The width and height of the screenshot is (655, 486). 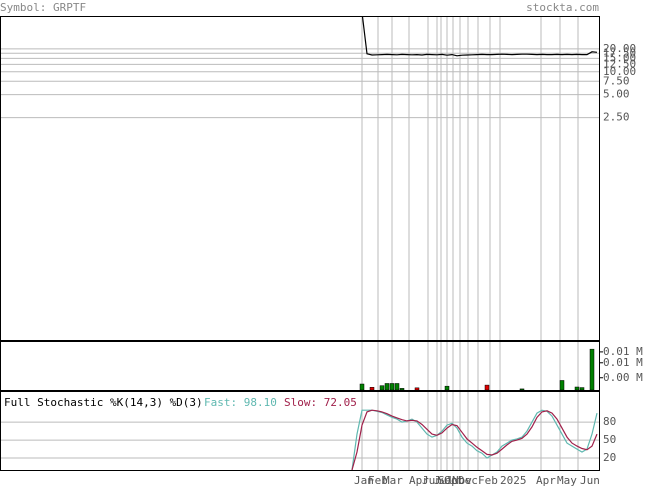 I want to click on y-tick-label: 2.50, so click(x=616, y=117).